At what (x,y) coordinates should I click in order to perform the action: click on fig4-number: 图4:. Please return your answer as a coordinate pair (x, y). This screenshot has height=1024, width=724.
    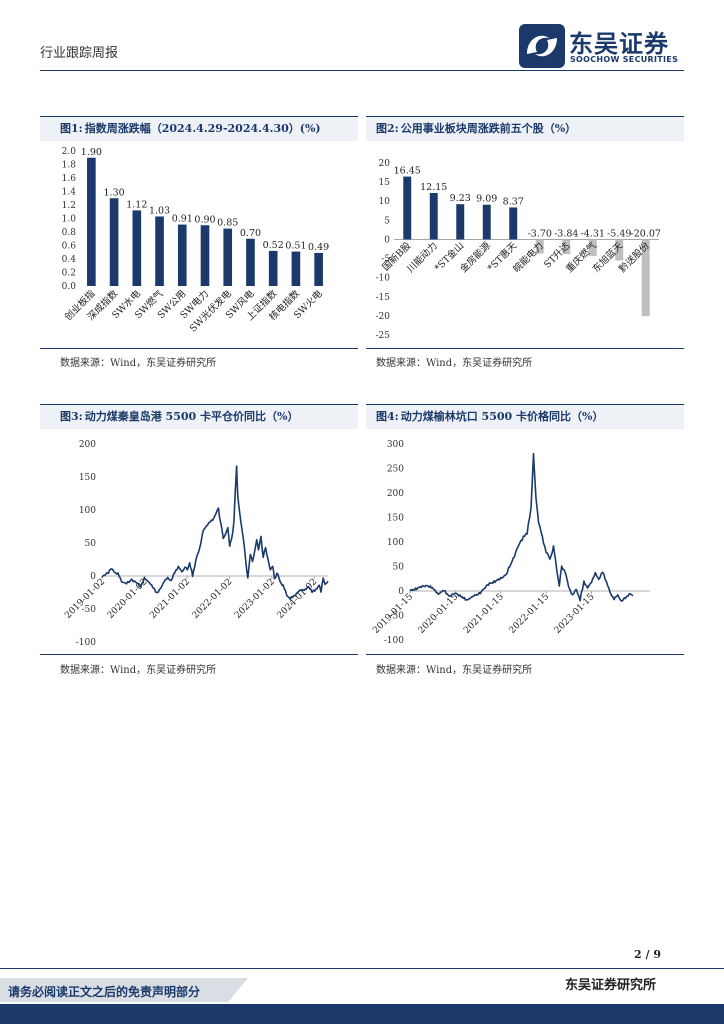
    Looking at the image, I should click on (387, 416).